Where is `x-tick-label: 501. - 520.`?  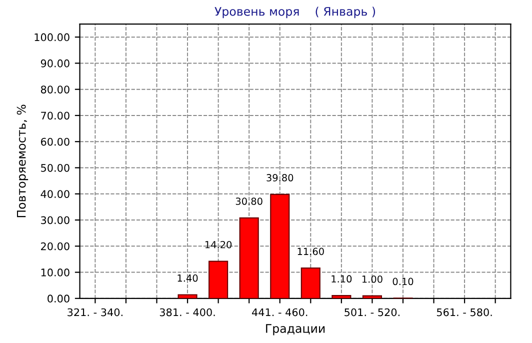 x-tick-label: 501. - 520. is located at coordinates (372, 312).